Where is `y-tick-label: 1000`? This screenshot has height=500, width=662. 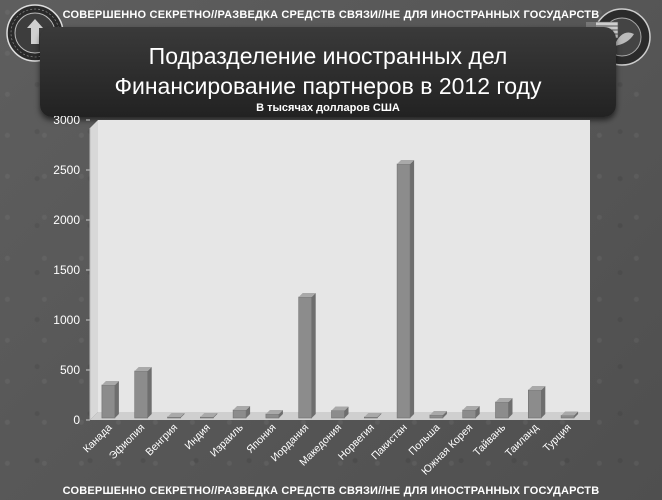
y-tick-label: 1000 is located at coordinates (66, 320).